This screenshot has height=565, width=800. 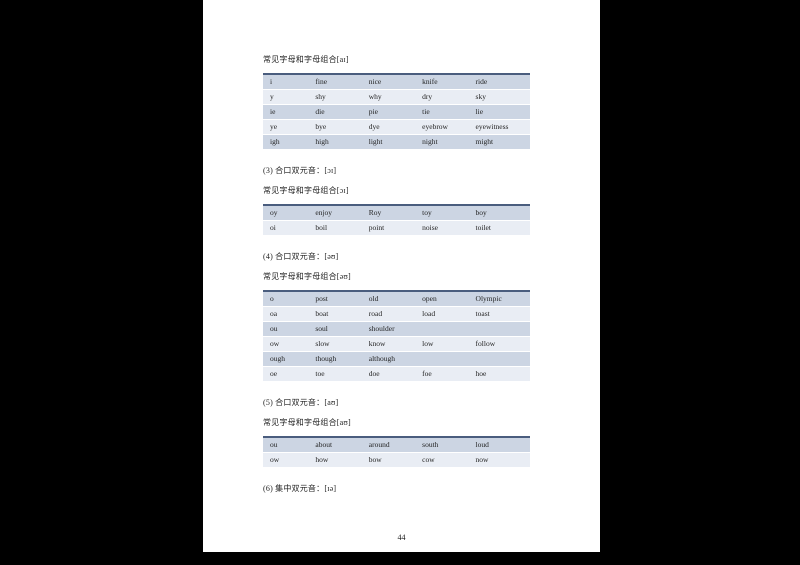 I want to click on example-word-cell: shy, so click(x=335, y=97).